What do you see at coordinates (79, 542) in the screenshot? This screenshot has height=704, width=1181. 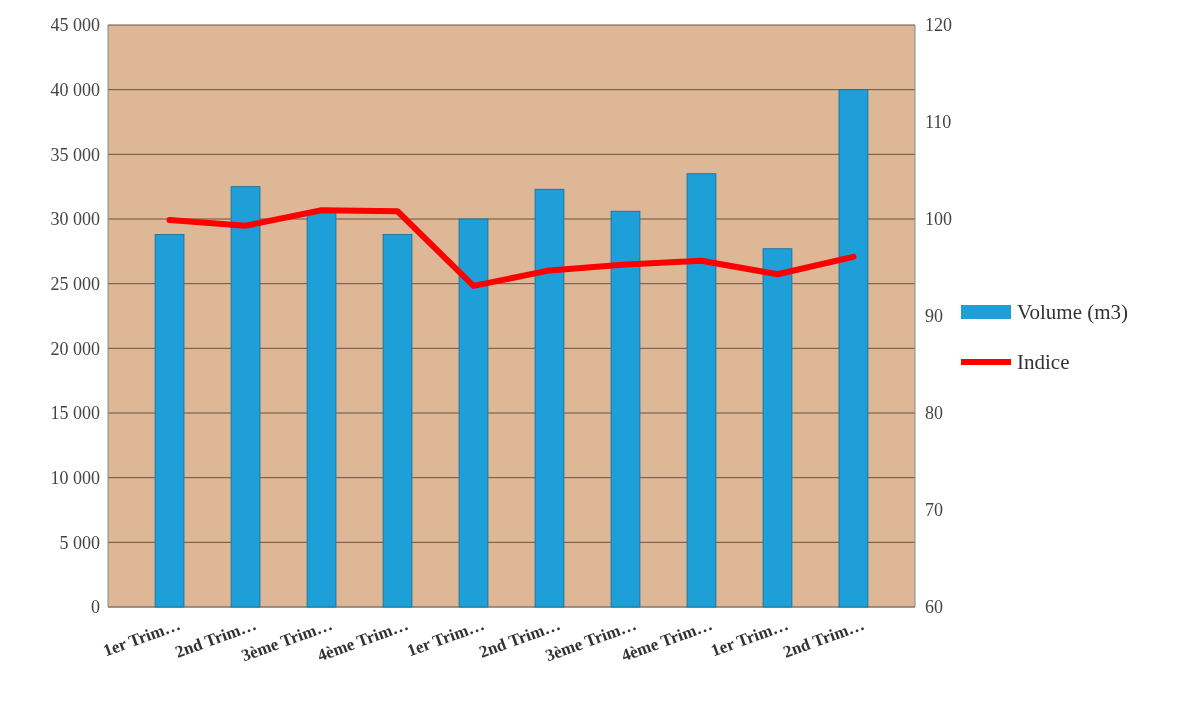 I see `y-tick-label: 5 000` at bounding box center [79, 542].